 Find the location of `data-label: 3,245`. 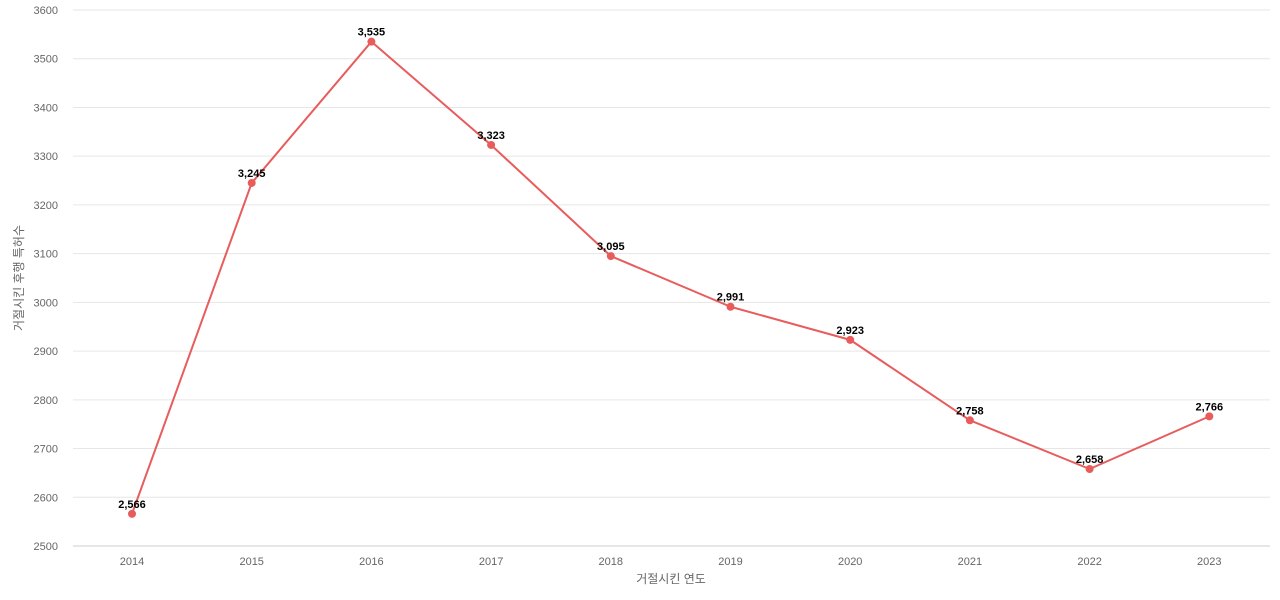

data-label: 3,245 is located at coordinates (252, 174).